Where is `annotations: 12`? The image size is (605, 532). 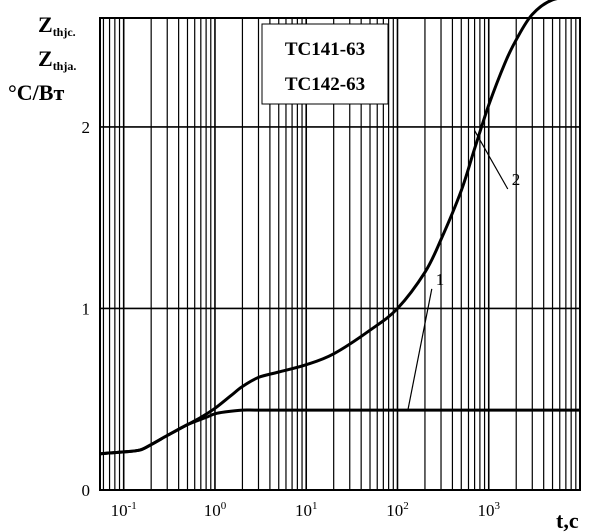 annotations: 12 is located at coordinates (464, 270).